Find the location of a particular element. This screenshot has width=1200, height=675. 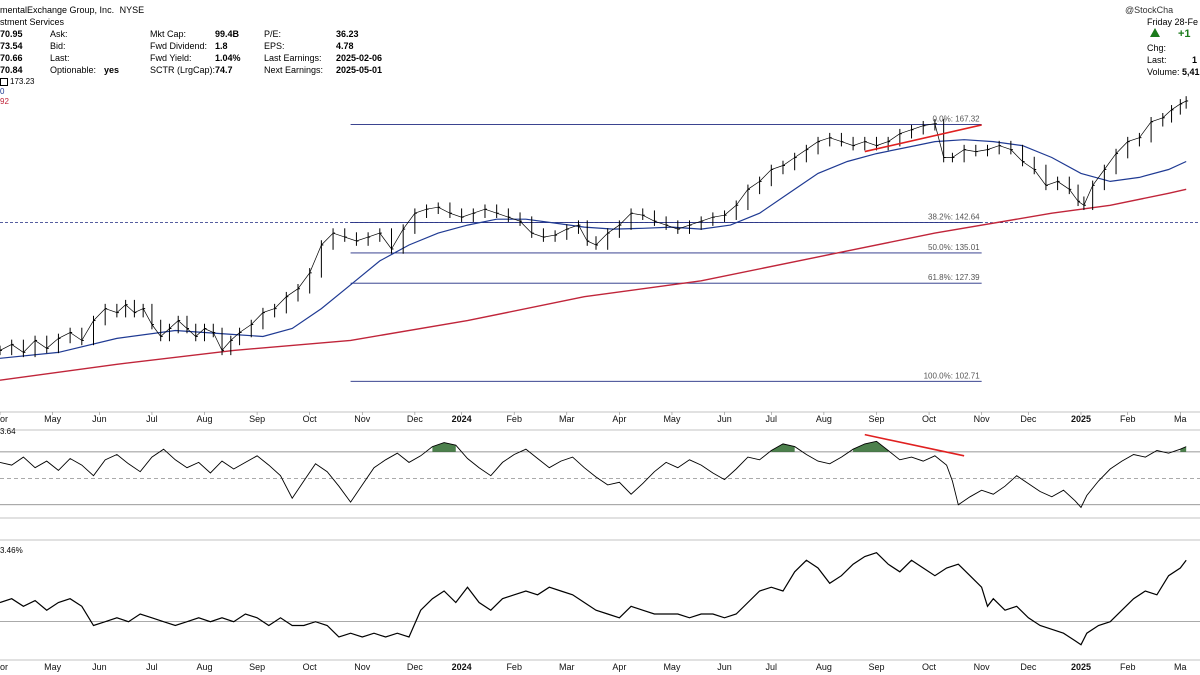

company-subtitle: stment Services is located at coordinates (32, 22).